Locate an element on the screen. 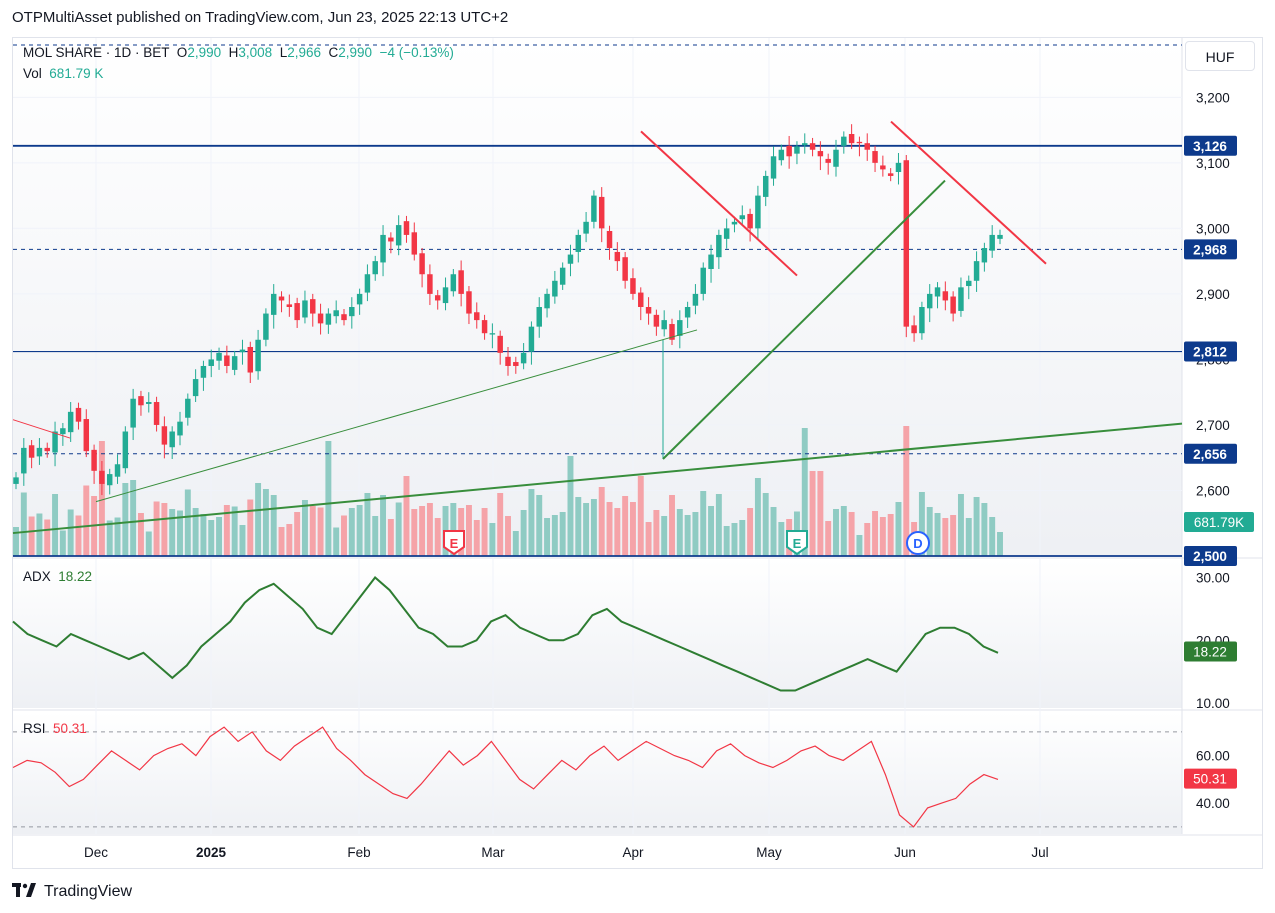  rsi-line is located at coordinates (505, 777).